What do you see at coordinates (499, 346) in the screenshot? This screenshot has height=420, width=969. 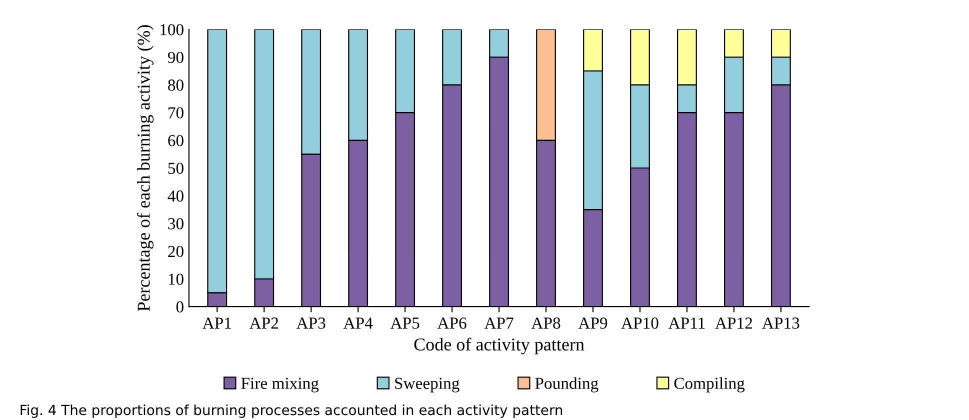 I see `x-axis-title: Code of activity pattern` at bounding box center [499, 346].